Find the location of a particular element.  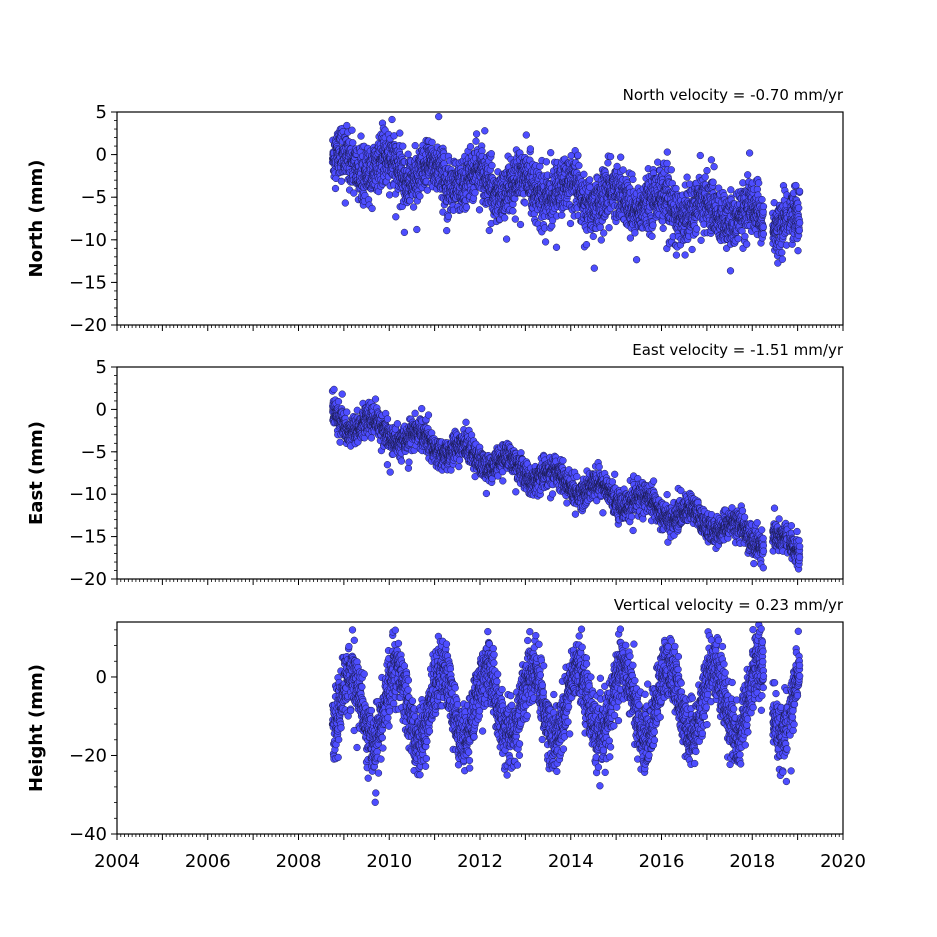

y-tick-label: −20 is located at coordinates (88, 325).